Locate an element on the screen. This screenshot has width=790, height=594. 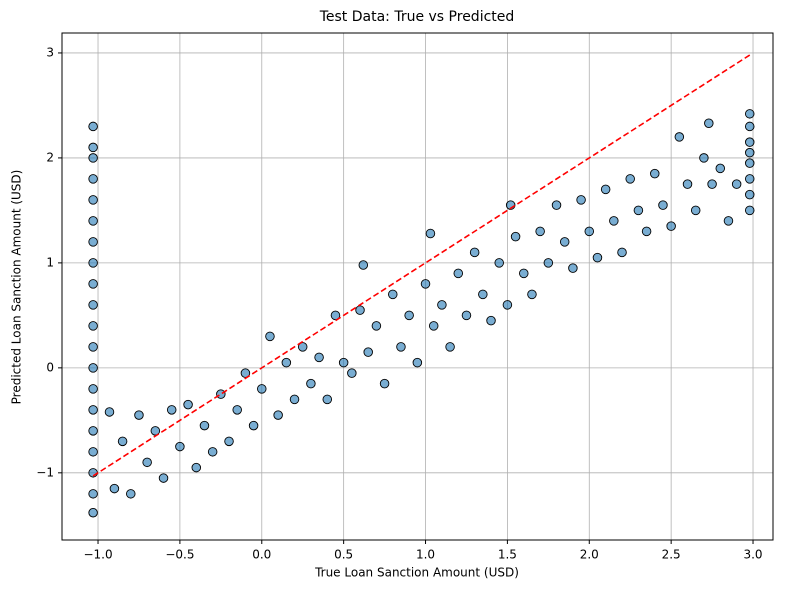
x-tick-label: 2.5 is located at coordinates (671, 555).